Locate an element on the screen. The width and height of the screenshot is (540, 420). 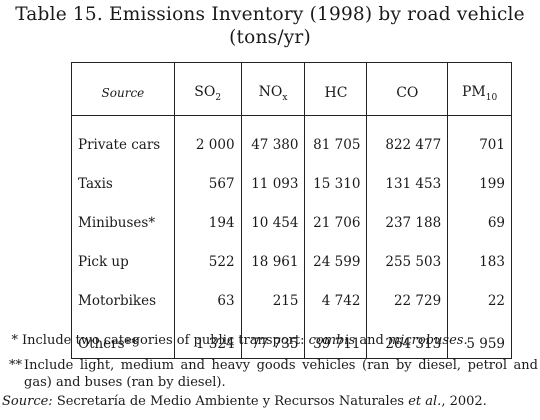
footnote-mark: * is located at coordinates (15, 340).